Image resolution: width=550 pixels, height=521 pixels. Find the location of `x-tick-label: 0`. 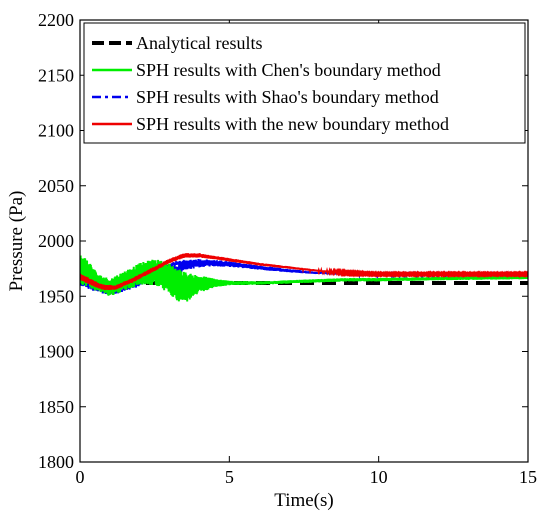

x-tick-label: 0 is located at coordinates (80, 477).